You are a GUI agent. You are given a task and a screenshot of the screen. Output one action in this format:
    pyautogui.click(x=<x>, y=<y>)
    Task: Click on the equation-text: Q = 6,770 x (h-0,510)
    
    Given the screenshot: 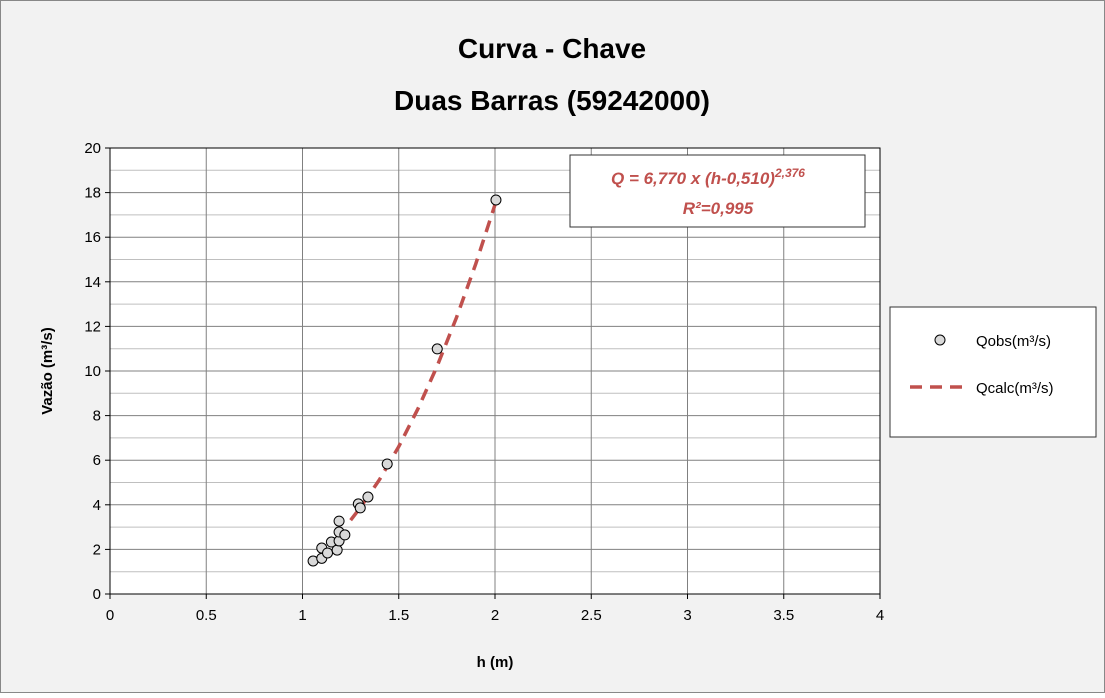 What is the action you would take?
    pyautogui.click(x=693, y=178)
    